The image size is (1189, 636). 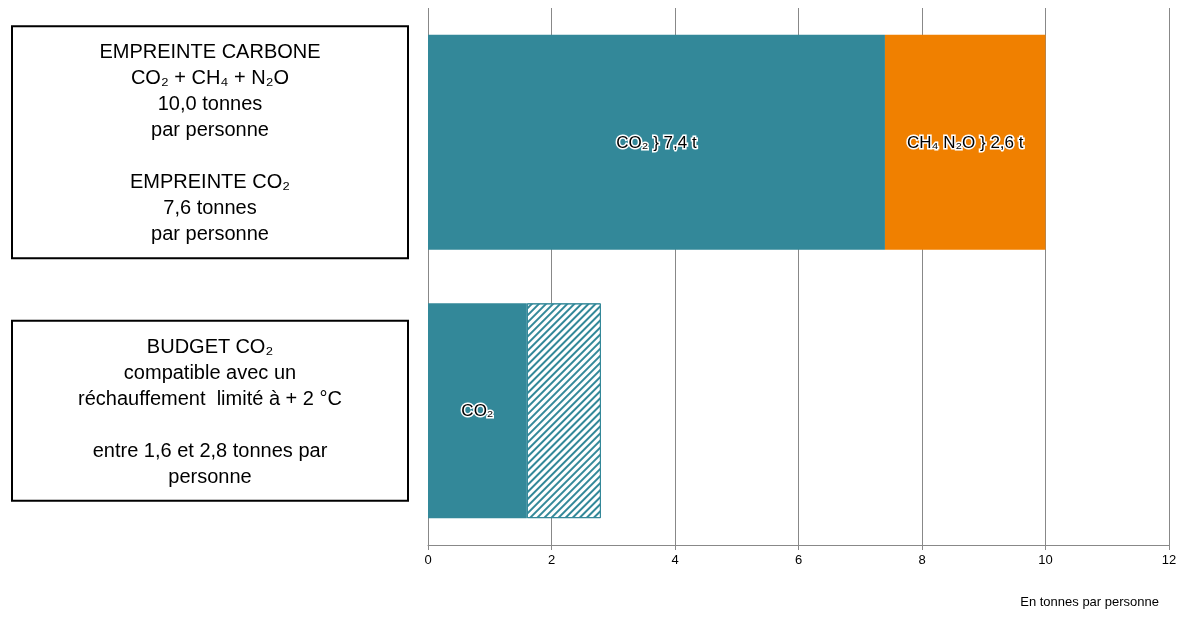 I want to click on x-tick-label: 6, so click(x=798, y=559).